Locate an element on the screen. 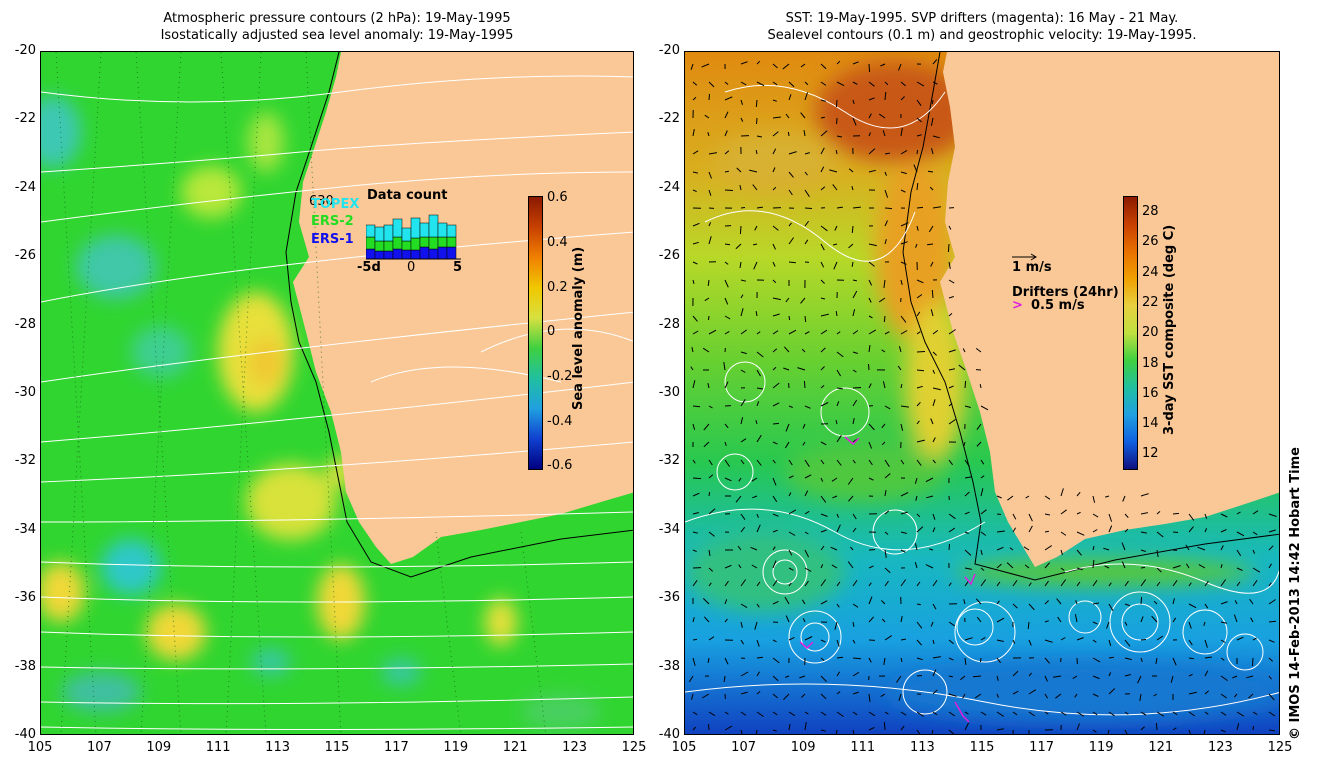  x-tick-label: 107 is located at coordinates (99, 747).